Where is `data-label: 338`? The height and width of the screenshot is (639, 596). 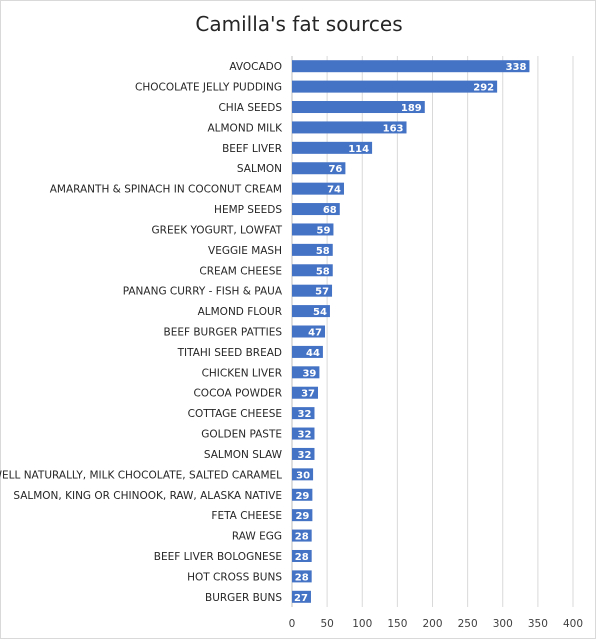
data-label: 338 is located at coordinates (516, 67).